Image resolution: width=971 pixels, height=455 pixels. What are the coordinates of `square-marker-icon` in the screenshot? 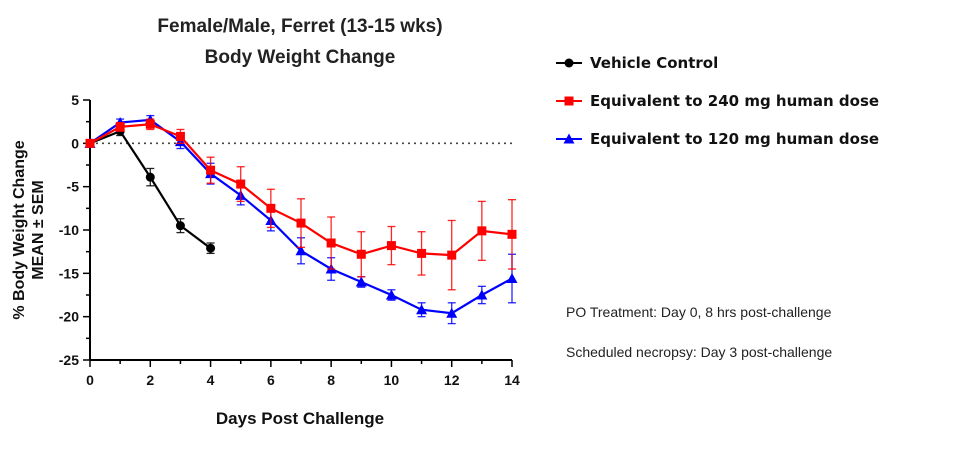 It's located at (569, 101).